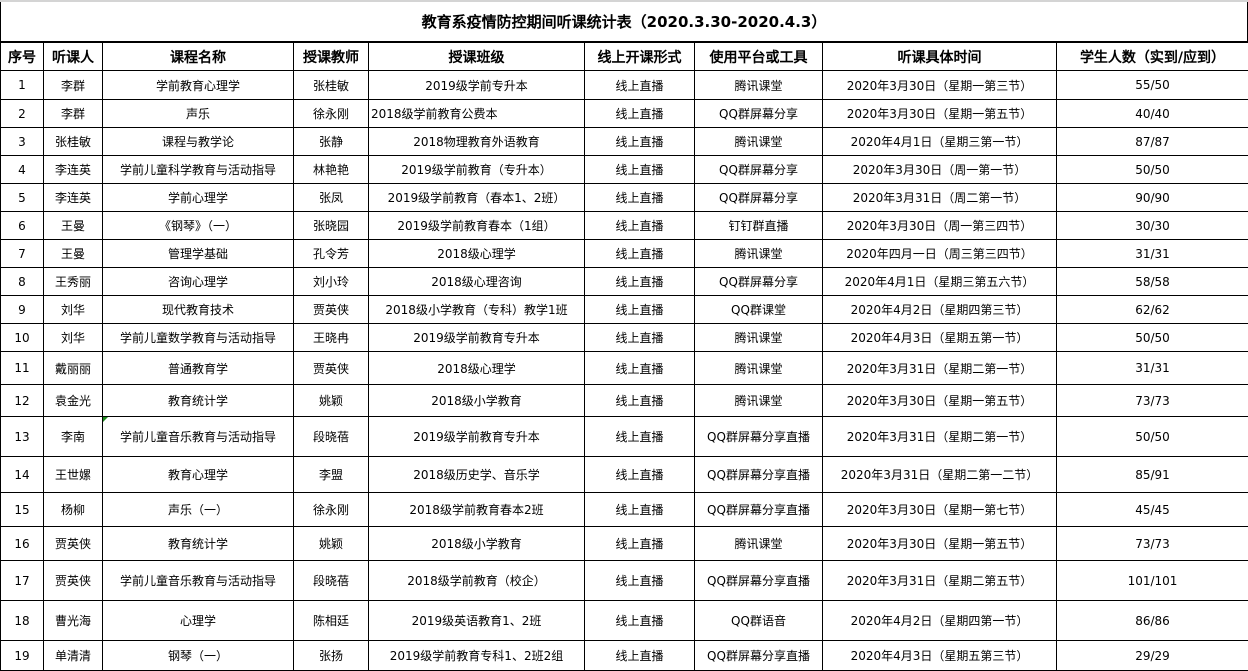  Describe the element at coordinates (1152, 226) in the screenshot. I see `cell-students: 30/30` at that location.